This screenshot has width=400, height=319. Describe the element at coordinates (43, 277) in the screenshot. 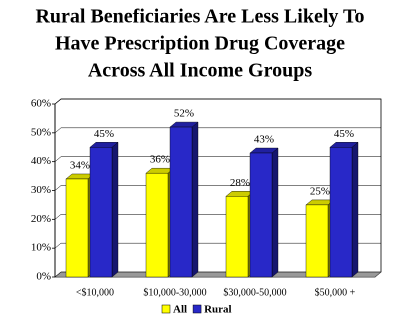

I see `y-tick-label: 0%` at that location.